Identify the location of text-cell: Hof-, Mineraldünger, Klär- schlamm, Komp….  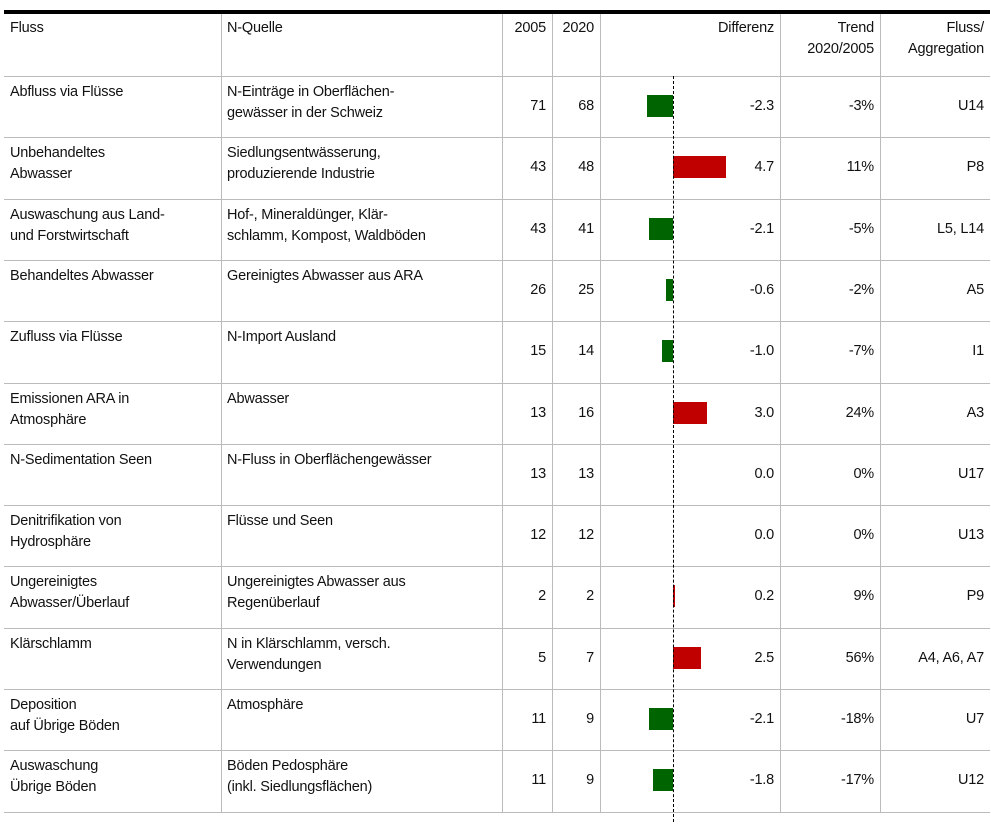
(326, 225).